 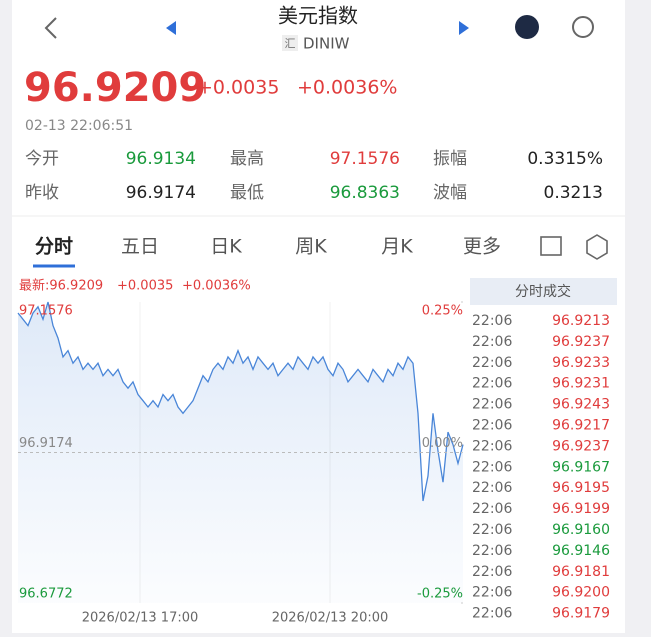 I want to click on trade-price: 96.9231, so click(x=581, y=384).